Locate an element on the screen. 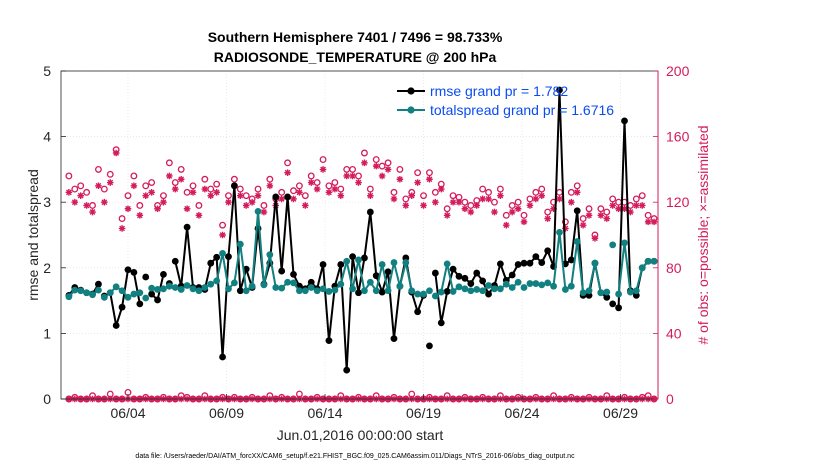 This screenshot has height=470, width=830. x-axis: 06/04 06/09 06/14 06/19 06/24 06/29 is located at coordinates (374, 407).